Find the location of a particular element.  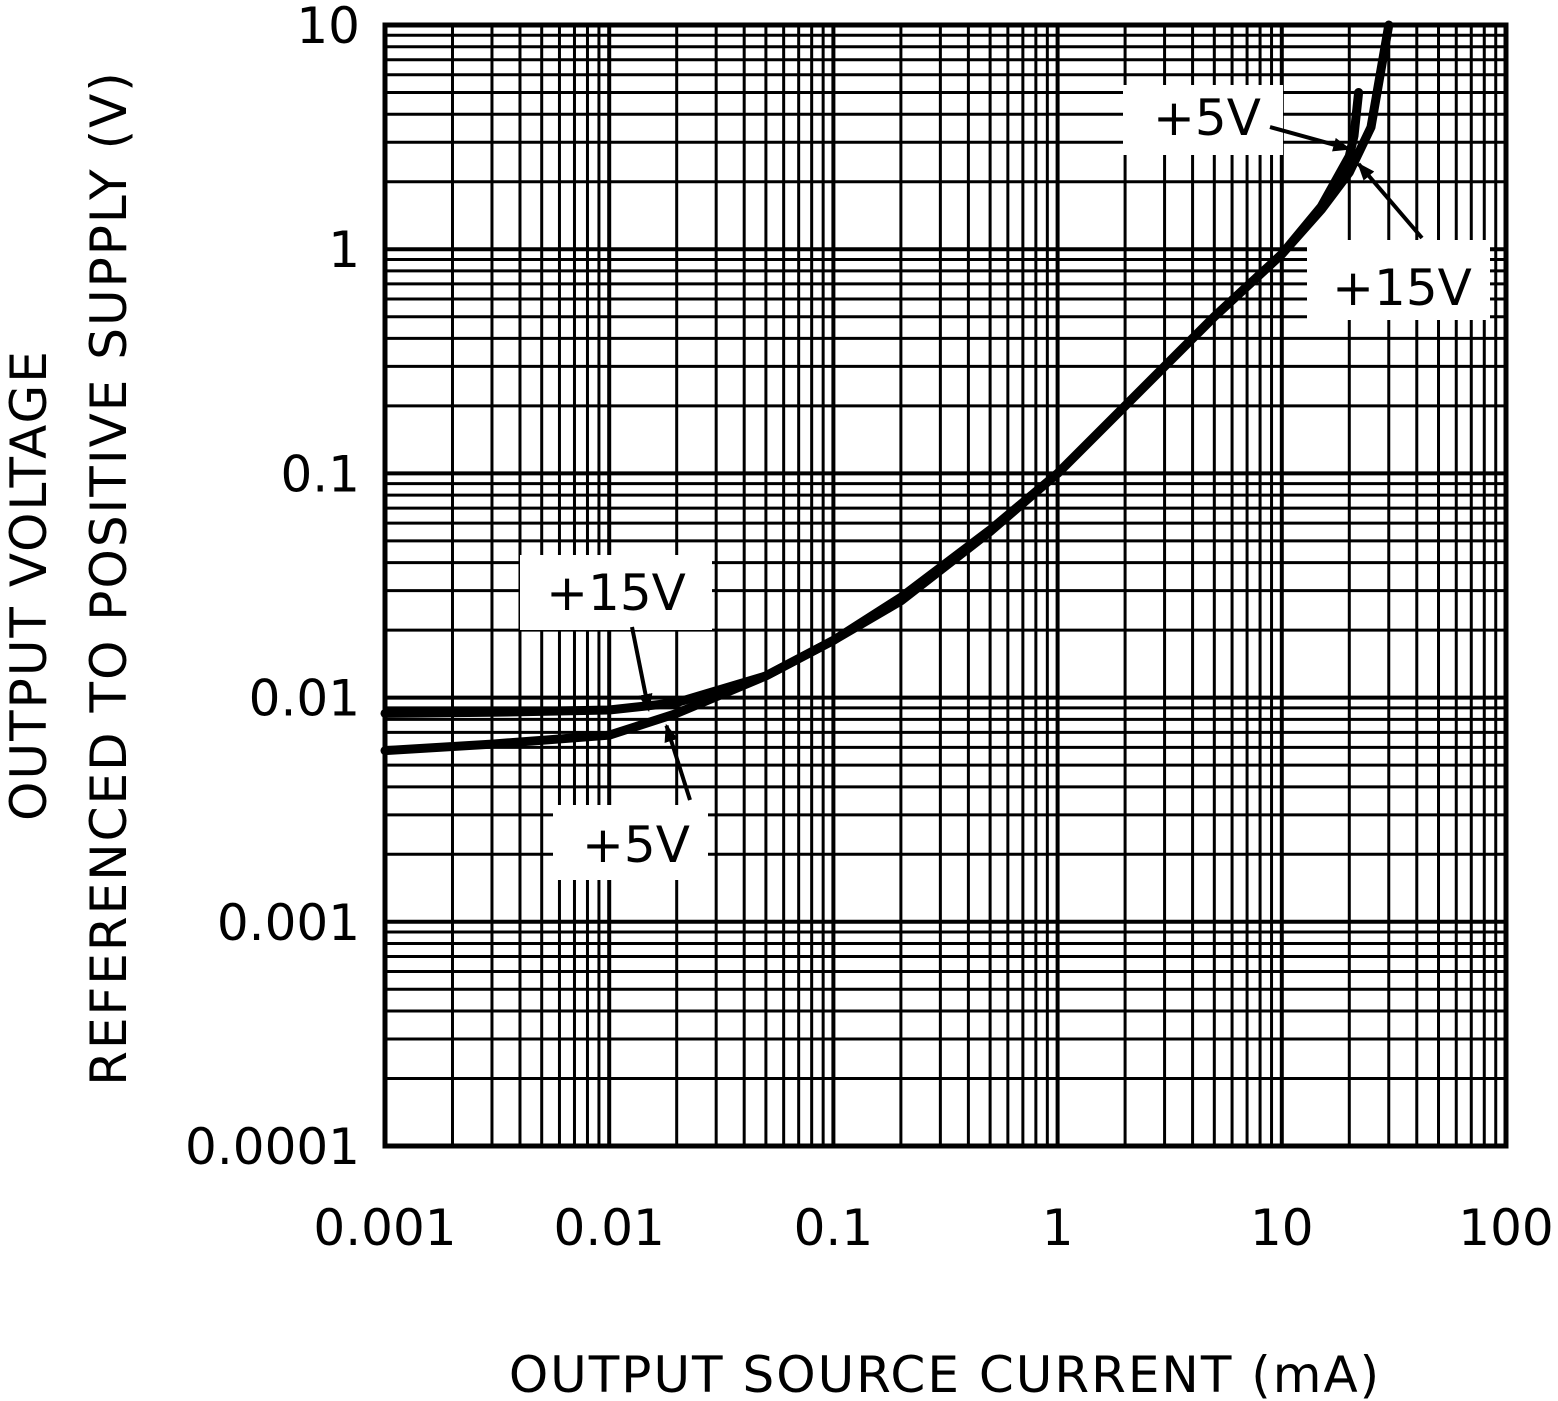

y-tick-label: 1 is located at coordinates (344, 250).